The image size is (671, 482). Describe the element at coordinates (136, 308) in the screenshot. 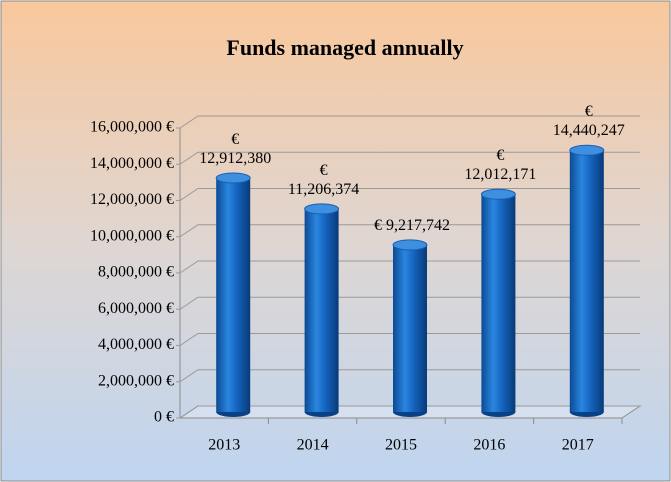

I see `y-tick-label: 6,000,000 €` at that location.